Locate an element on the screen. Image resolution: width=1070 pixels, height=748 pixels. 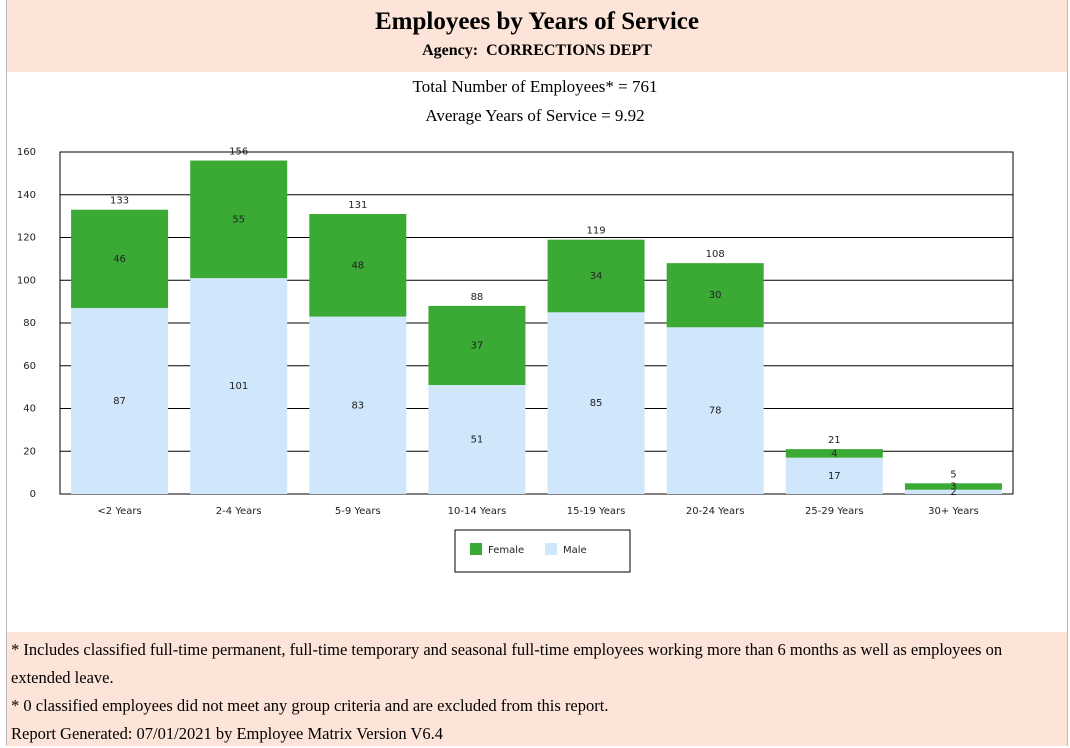
y-tick-label: 100 is located at coordinates (26, 280).